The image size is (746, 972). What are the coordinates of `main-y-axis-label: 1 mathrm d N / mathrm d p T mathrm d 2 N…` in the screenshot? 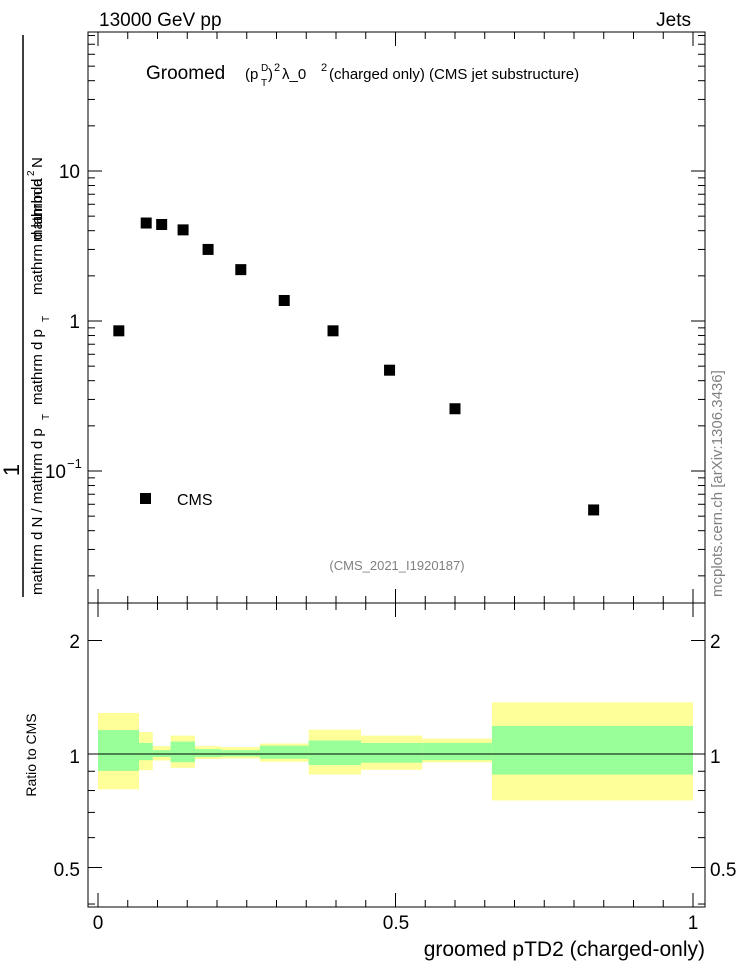 It's located at (26, 316).